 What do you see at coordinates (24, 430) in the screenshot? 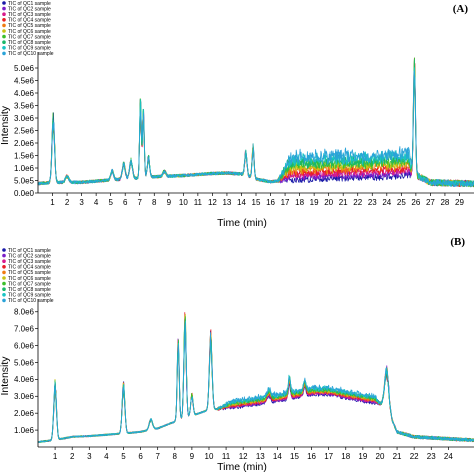
I see `y-tick-label: 1.0e6` at bounding box center [24, 430].